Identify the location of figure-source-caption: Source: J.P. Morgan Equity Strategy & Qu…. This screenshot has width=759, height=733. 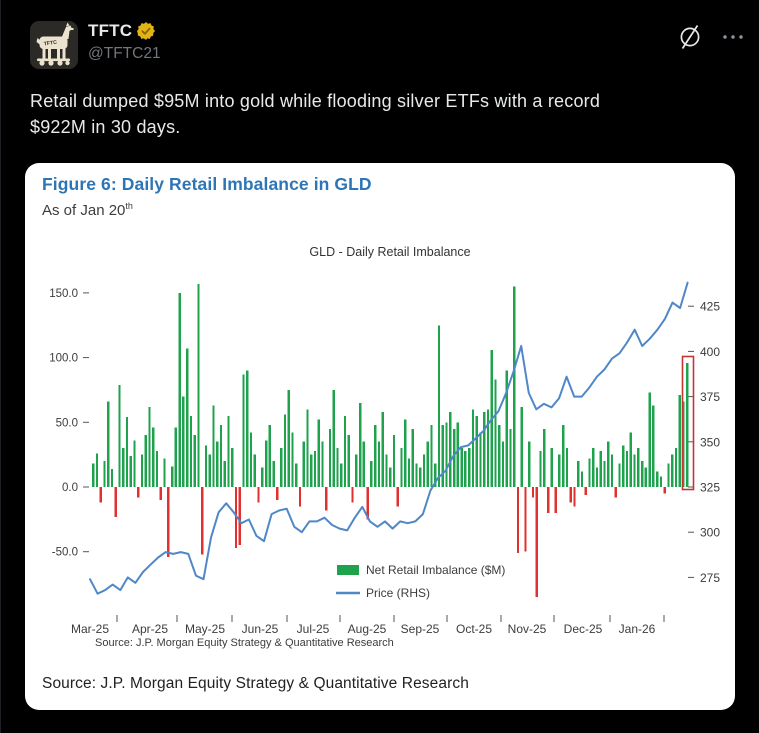
(255, 683).